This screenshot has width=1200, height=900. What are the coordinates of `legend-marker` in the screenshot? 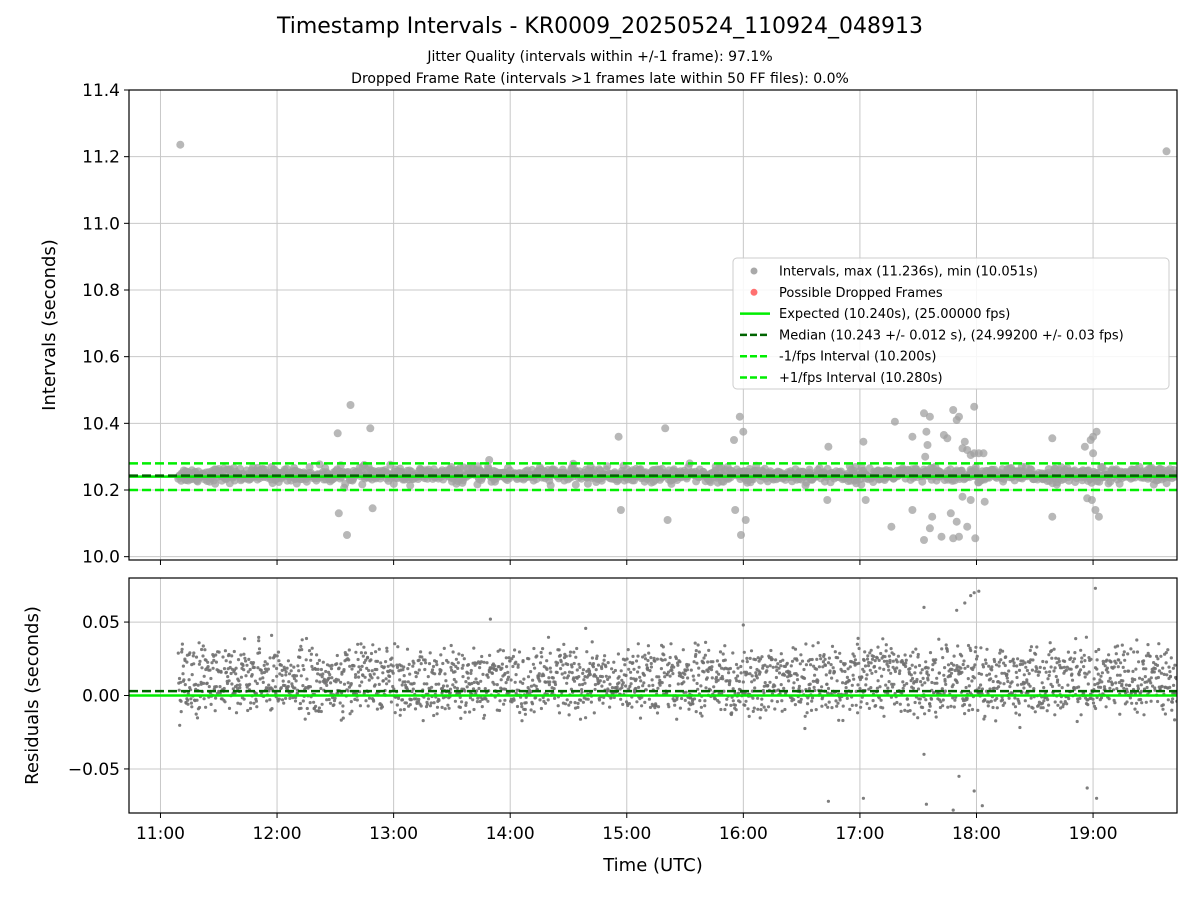 It's located at (754, 292).